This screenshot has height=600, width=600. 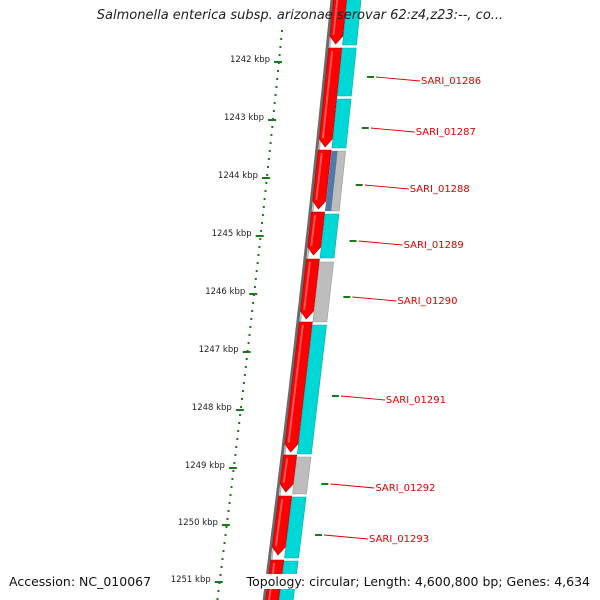 What do you see at coordinates (446, 132) in the screenshot?
I see `gene-label: SARI_01287` at bounding box center [446, 132].